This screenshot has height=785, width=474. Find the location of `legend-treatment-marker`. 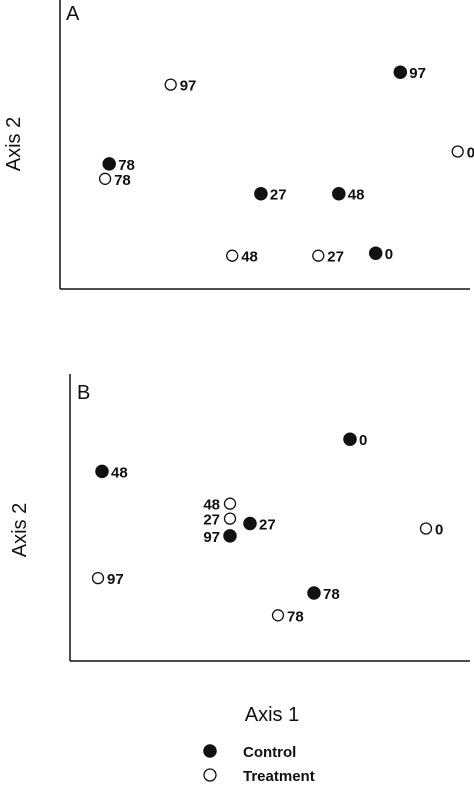

legend-treatment-marker is located at coordinates (210, 775).